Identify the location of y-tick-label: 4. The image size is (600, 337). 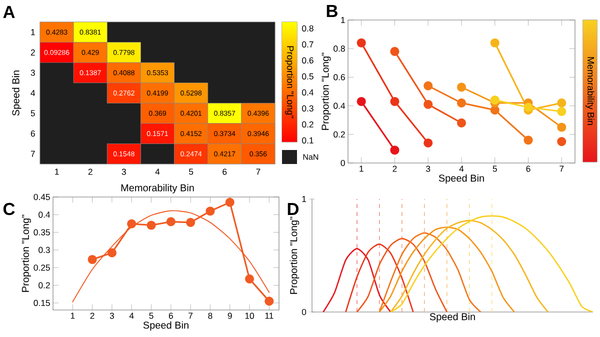
(33, 93).